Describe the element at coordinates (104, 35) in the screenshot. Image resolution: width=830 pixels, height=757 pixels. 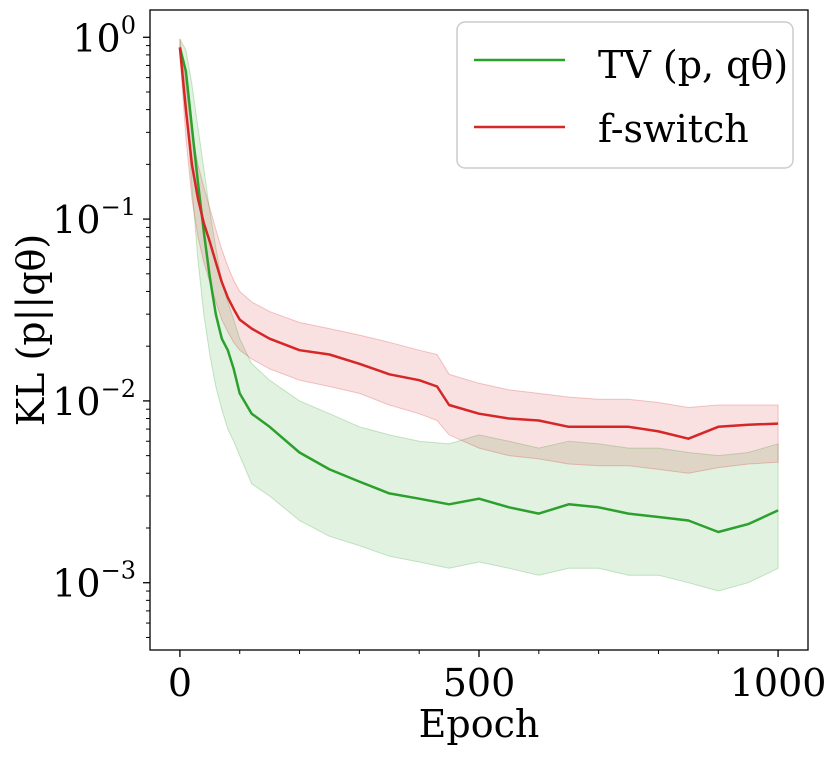
I see `y-tick-label: 10⁰` at that location.